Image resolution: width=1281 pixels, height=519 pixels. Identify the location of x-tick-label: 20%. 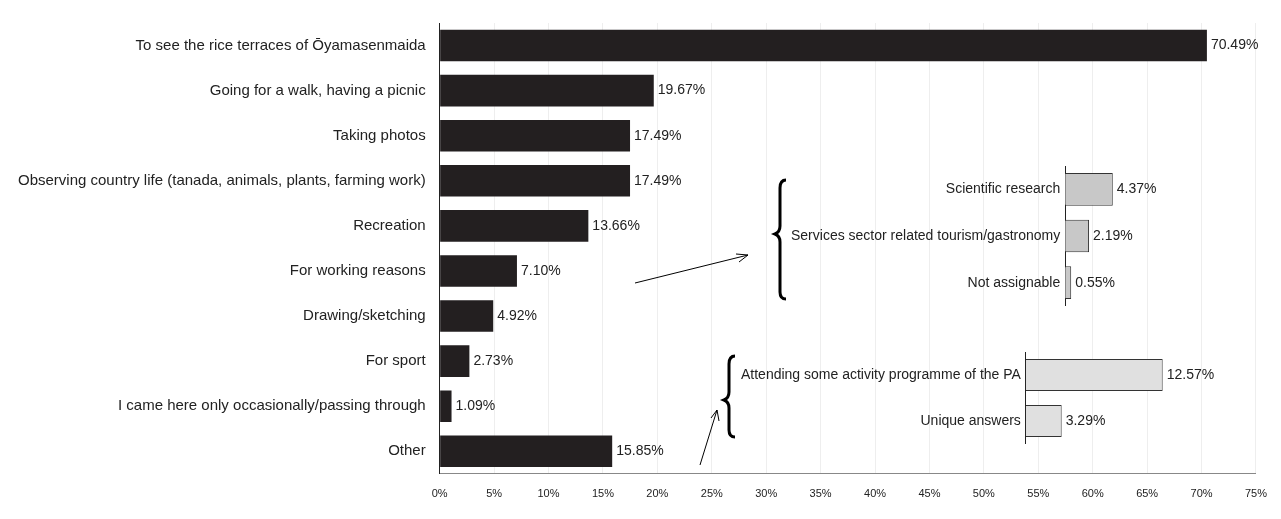
(657, 493).